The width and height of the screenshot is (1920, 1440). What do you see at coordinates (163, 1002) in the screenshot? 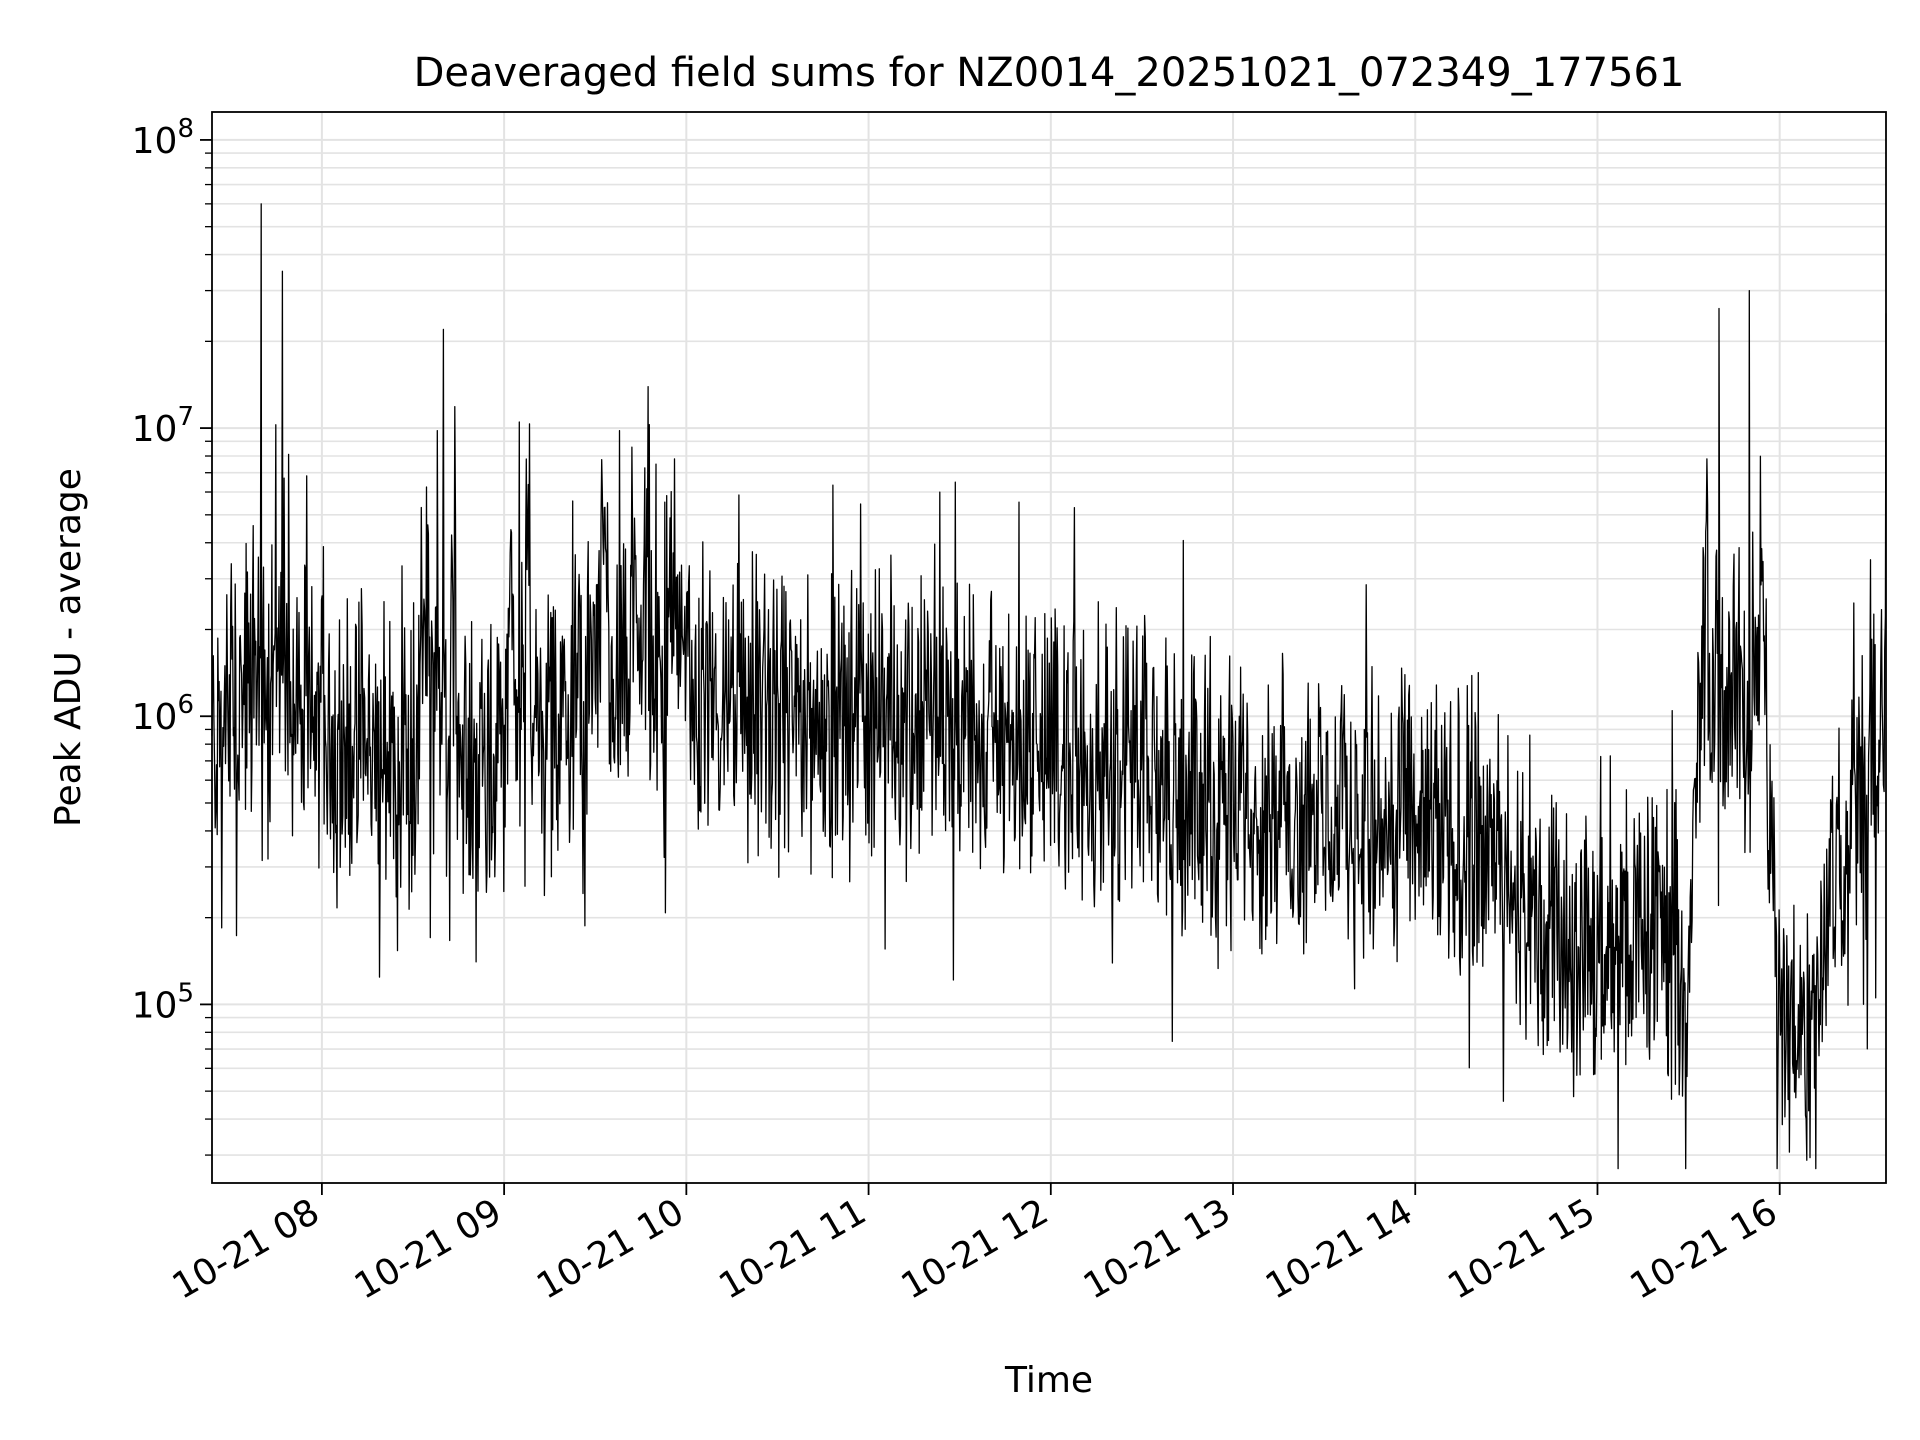
I see `y-tick-label: 10⁵` at bounding box center [163, 1002].